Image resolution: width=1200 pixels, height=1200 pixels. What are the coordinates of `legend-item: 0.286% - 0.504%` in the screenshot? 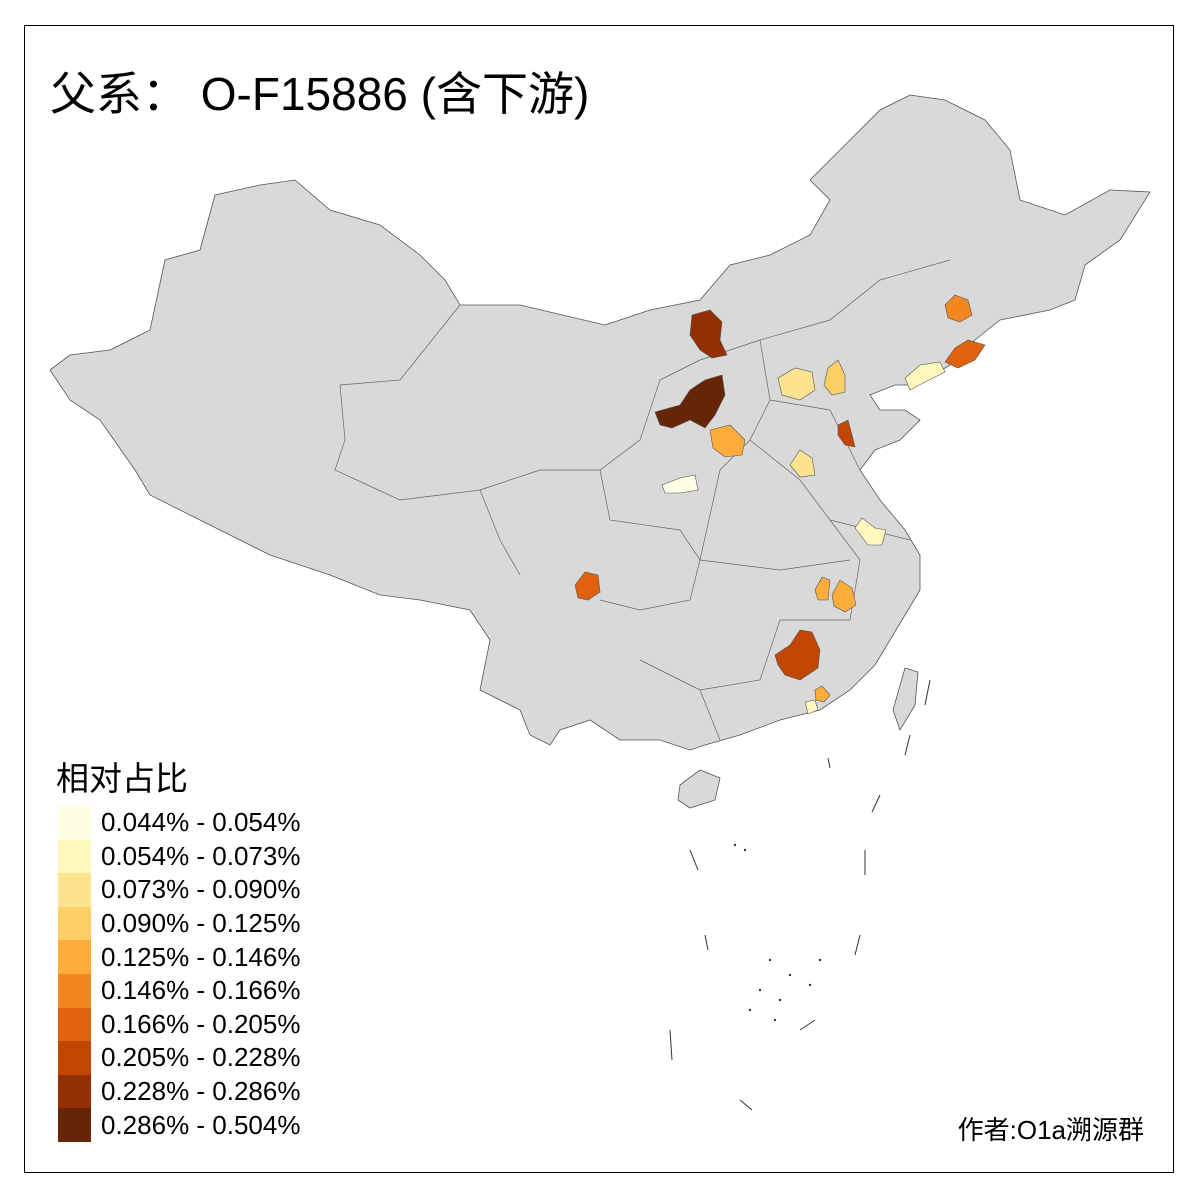 It's located at (179, 1125).